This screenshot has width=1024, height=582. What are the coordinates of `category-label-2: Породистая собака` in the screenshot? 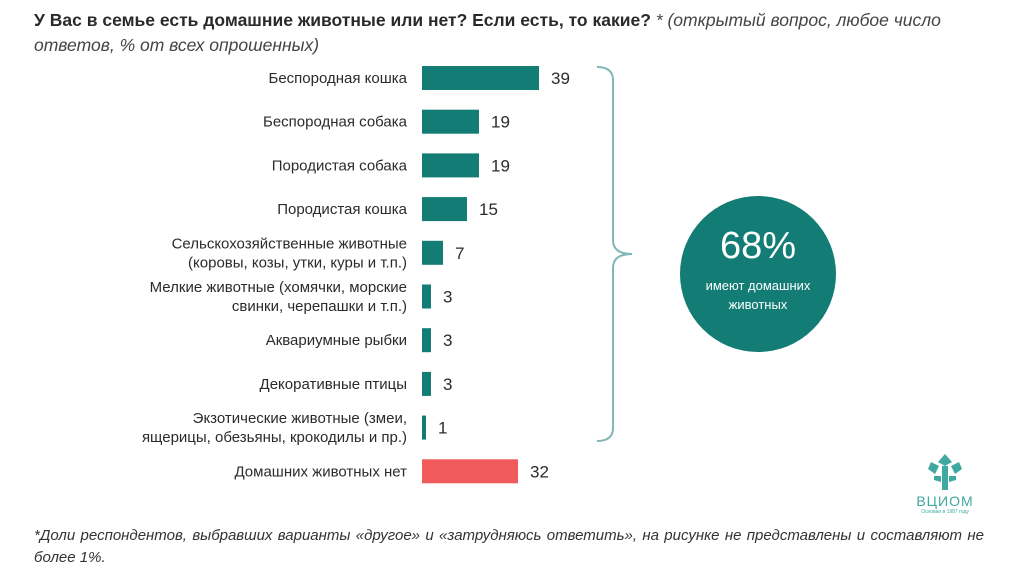 It's located at (340, 165).